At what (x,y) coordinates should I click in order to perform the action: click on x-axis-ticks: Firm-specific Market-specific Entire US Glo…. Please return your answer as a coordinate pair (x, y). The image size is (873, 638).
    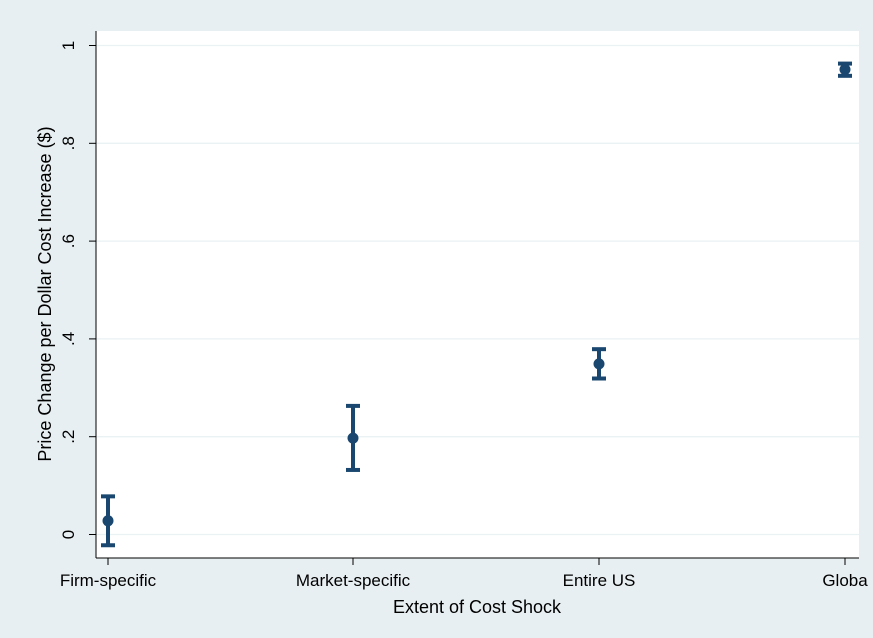
    Looking at the image, I should click on (464, 574).